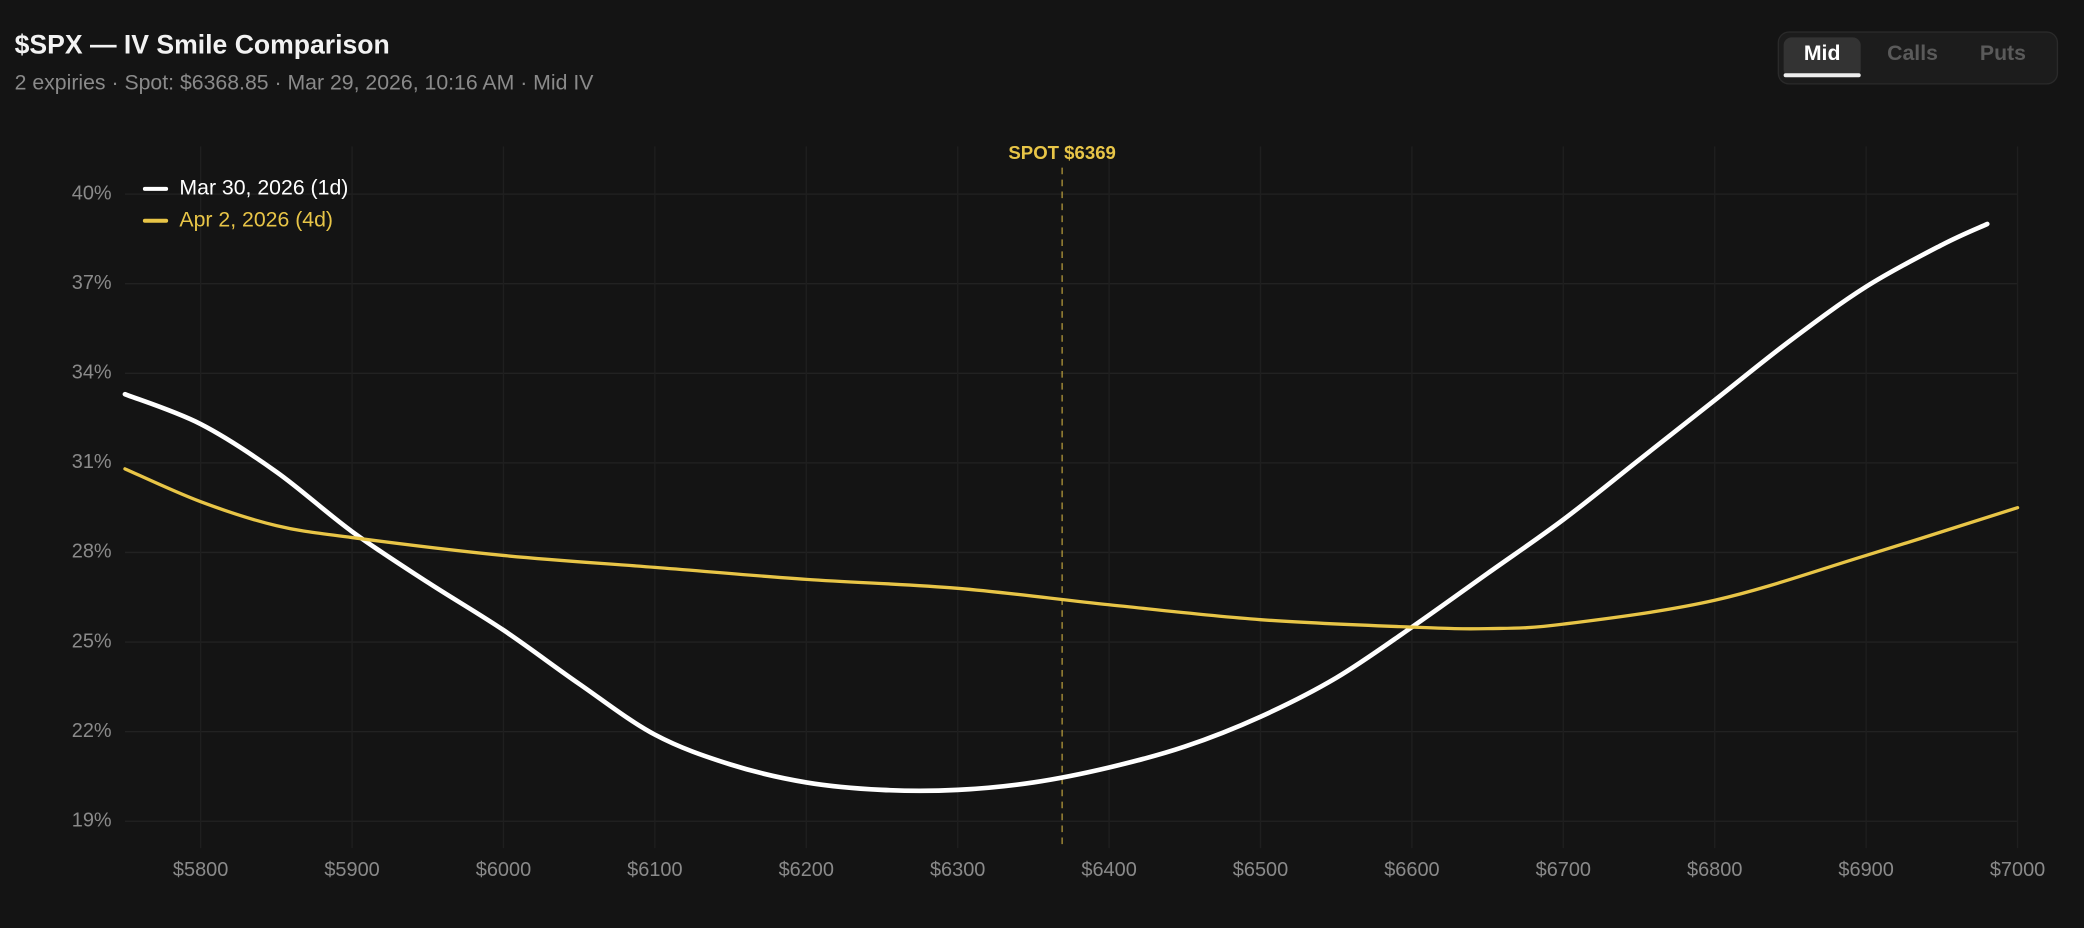  What do you see at coordinates (92, 193) in the screenshot?
I see `y-tick-label: 40%` at bounding box center [92, 193].